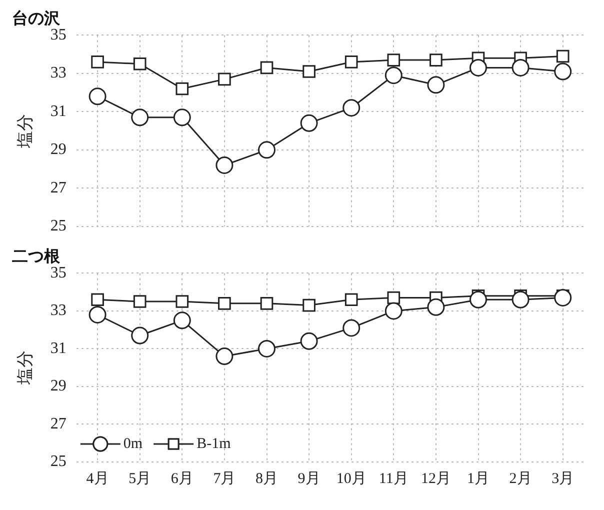  What do you see at coordinates (435, 478) in the screenshot?
I see `x-tick-label: 12月` at bounding box center [435, 478].